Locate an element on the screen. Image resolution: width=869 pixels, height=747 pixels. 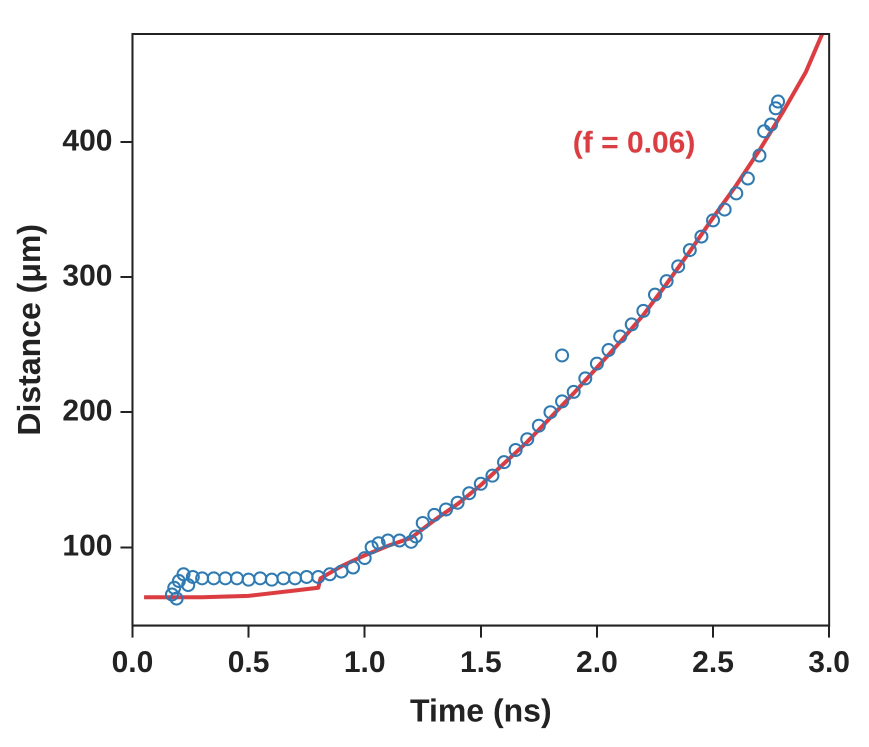
y-tick-label: 300 is located at coordinates (87, 275).